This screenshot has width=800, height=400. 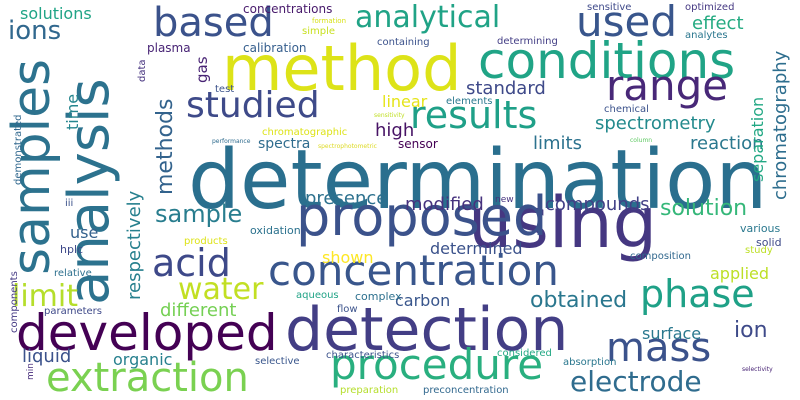 What do you see at coordinates (706, 35) in the screenshot?
I see `word-analytes: analytes` at bounding box center [706, 35].